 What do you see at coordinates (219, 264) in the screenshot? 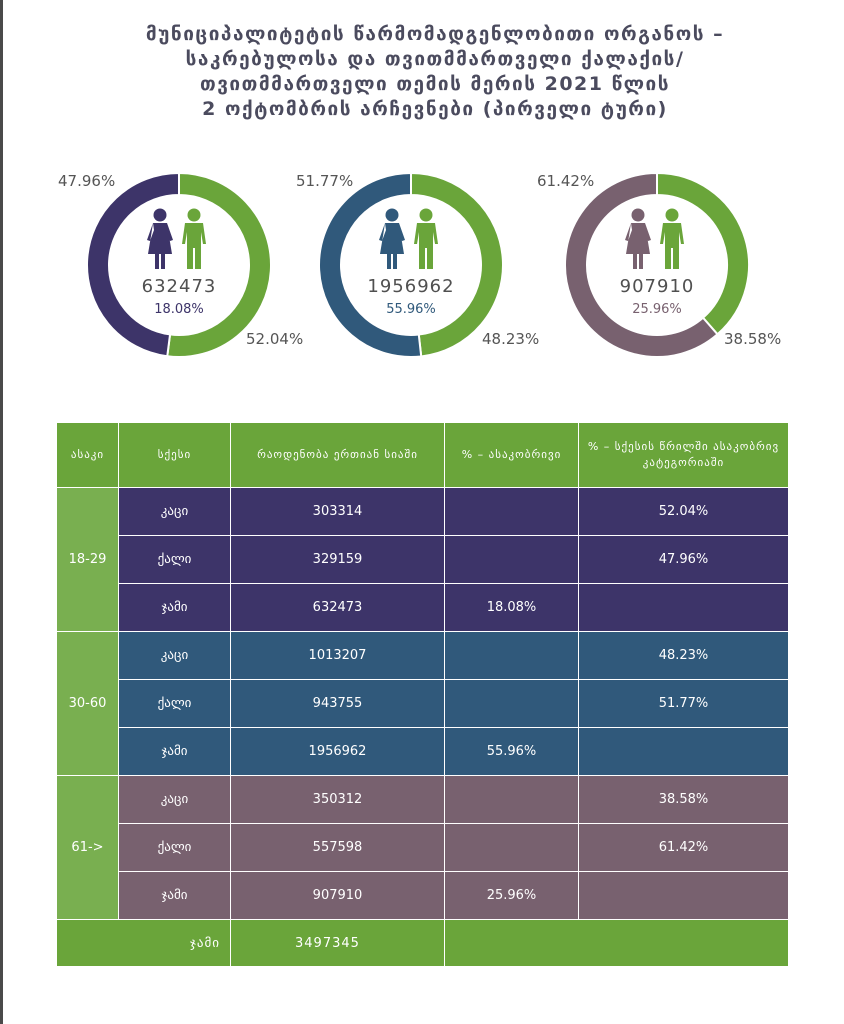
I see `donut-slice-male` at bounding box center [219, 264].